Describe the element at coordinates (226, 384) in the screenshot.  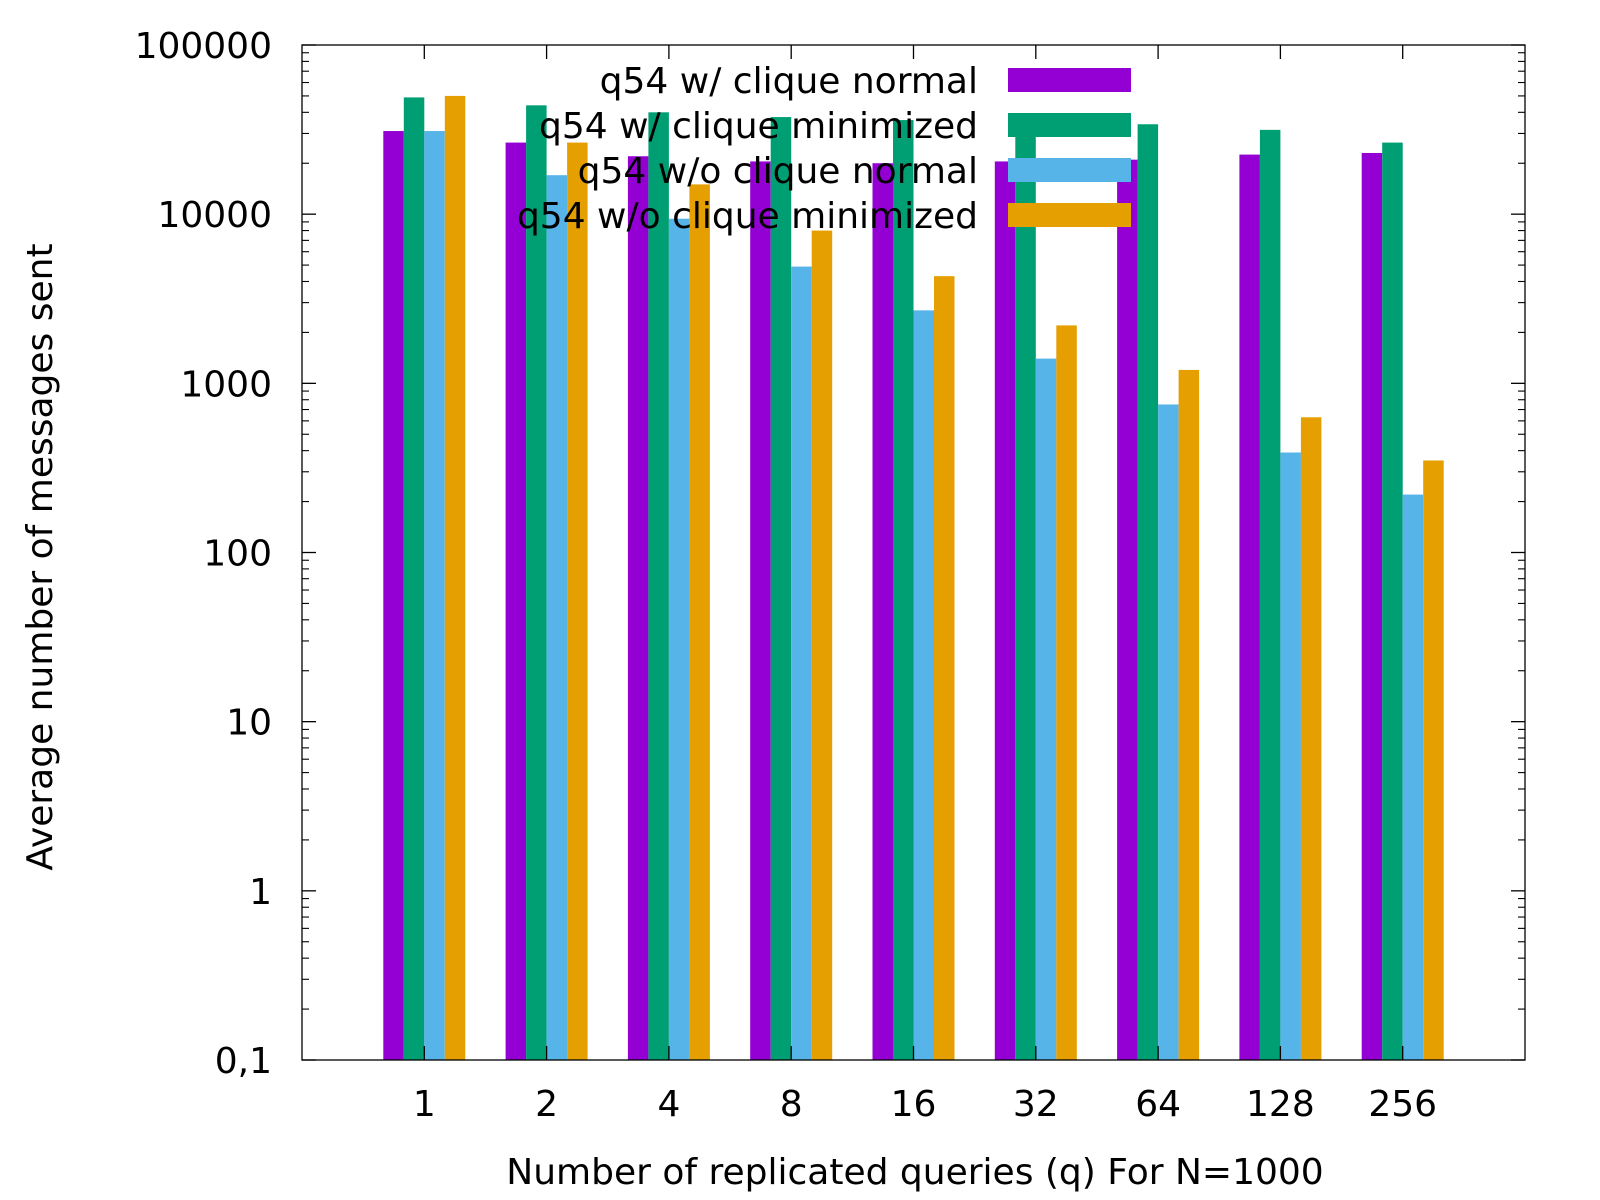
I see `y-tick-label: 1000` at that location.